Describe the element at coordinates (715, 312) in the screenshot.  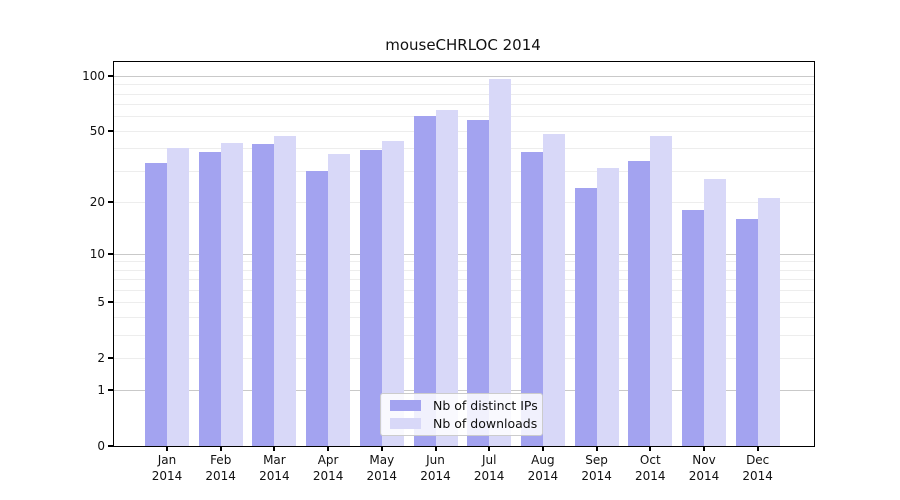
I see `bar-downloads-nov` at that location.